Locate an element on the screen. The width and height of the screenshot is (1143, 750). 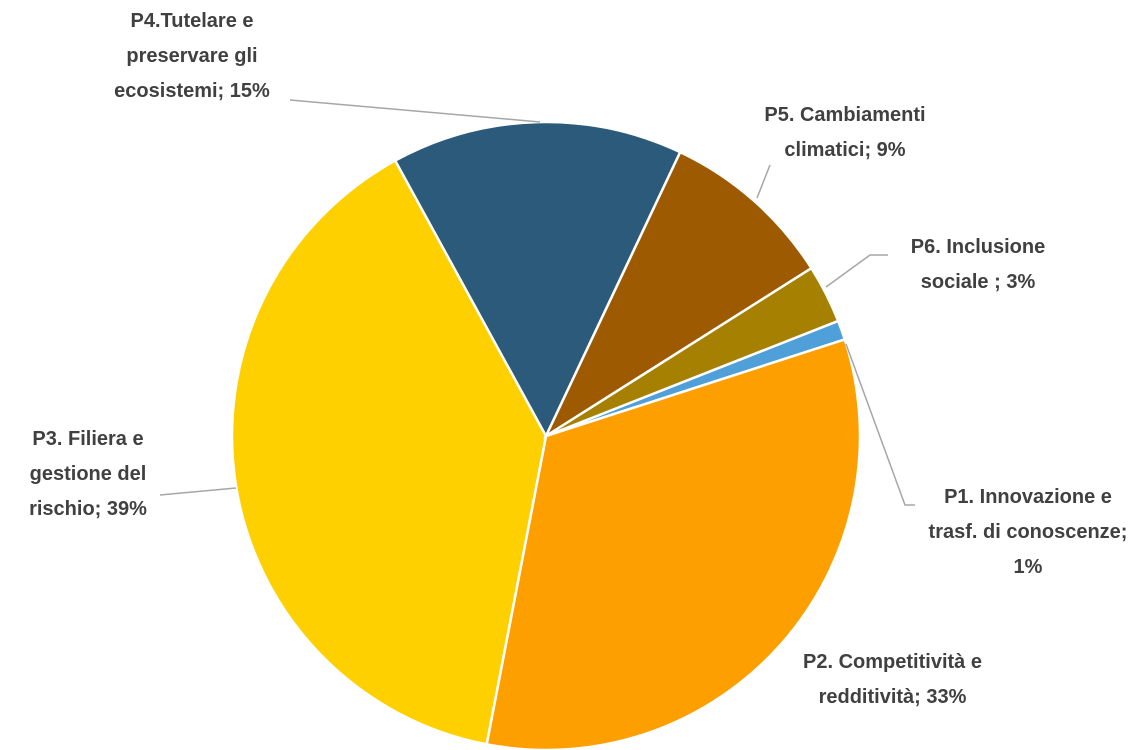
data-label: P5. Cambiamenti climatici; 9% is located at coordinates (845, 132).